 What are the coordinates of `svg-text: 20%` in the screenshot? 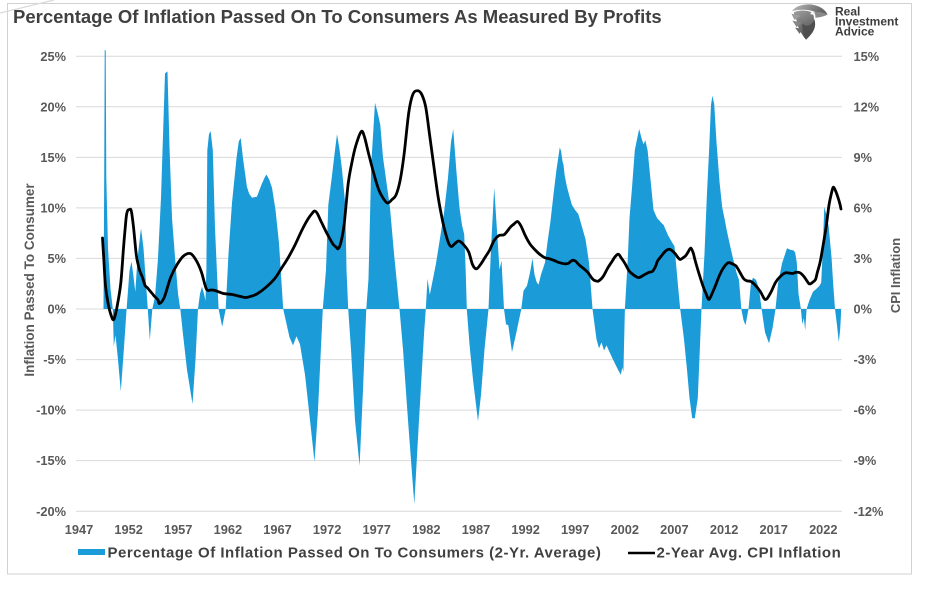 It's located at (53, 106).